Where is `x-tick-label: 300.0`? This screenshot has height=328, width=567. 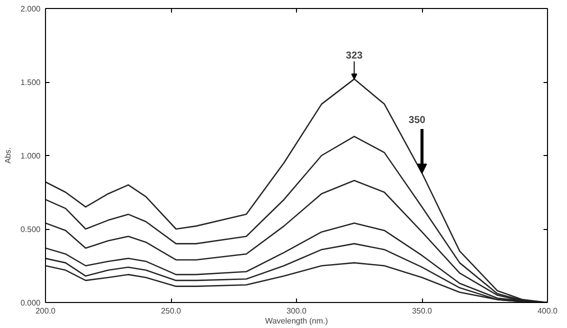
x-tick-label: 300.0 is located at coordinates (297, 311).